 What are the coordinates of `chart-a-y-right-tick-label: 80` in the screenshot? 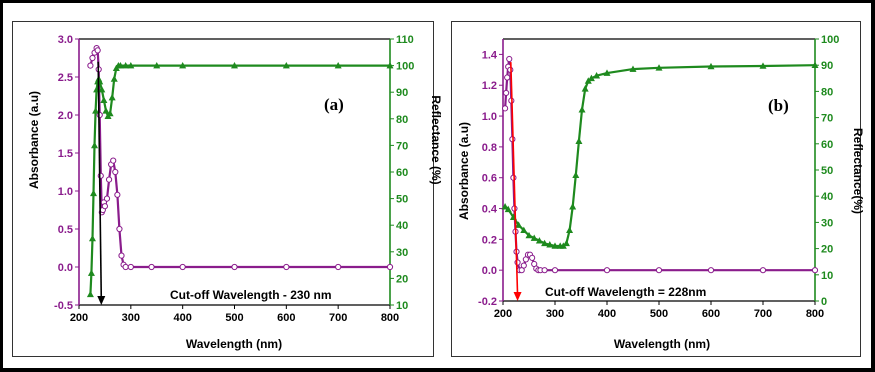 It's located at (402, 120).